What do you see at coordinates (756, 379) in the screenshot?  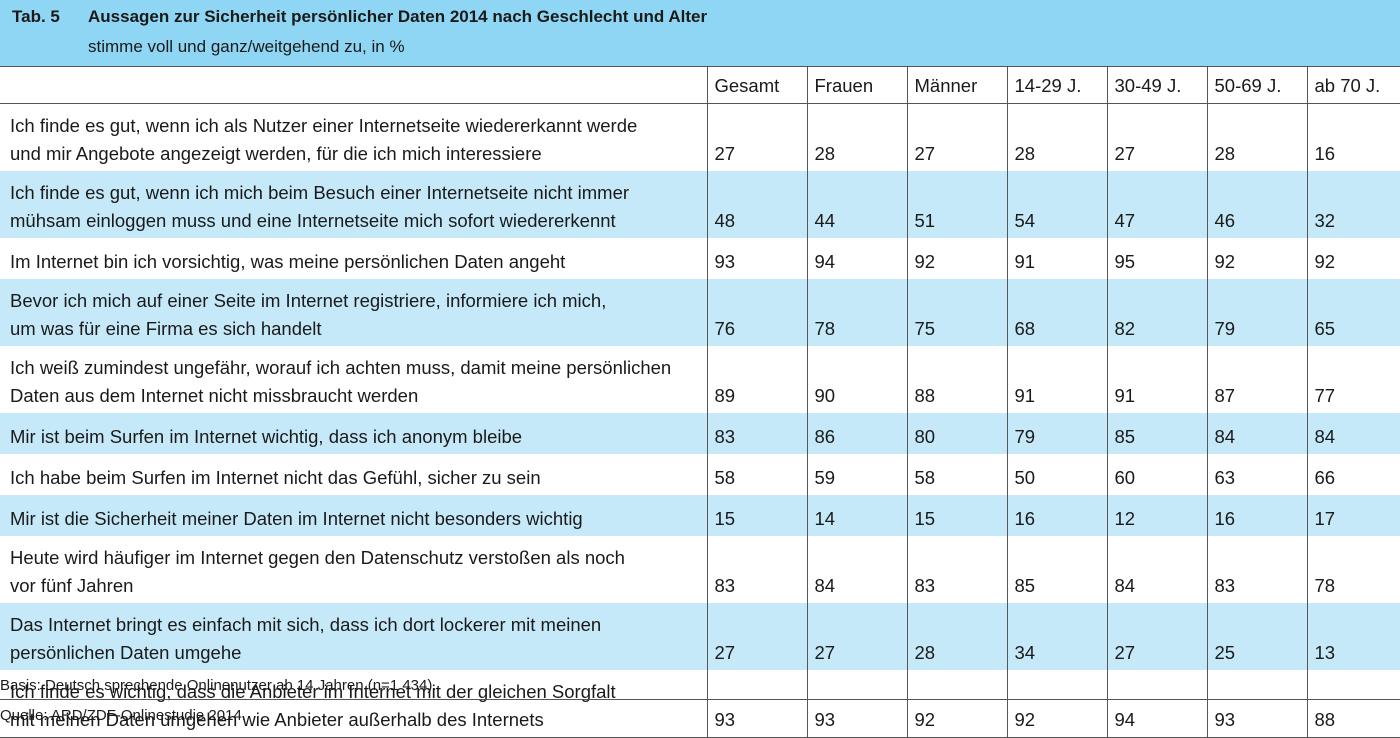 I see `value-cell: 89` at bounding box center [756, 379].